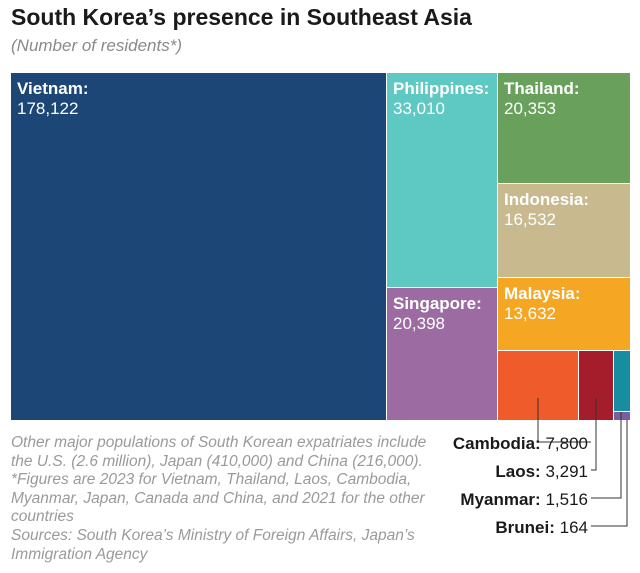 This screenshot has width=640, height=573. I want to click on callout-brunei: Brunei: 164, so click(541, 528).